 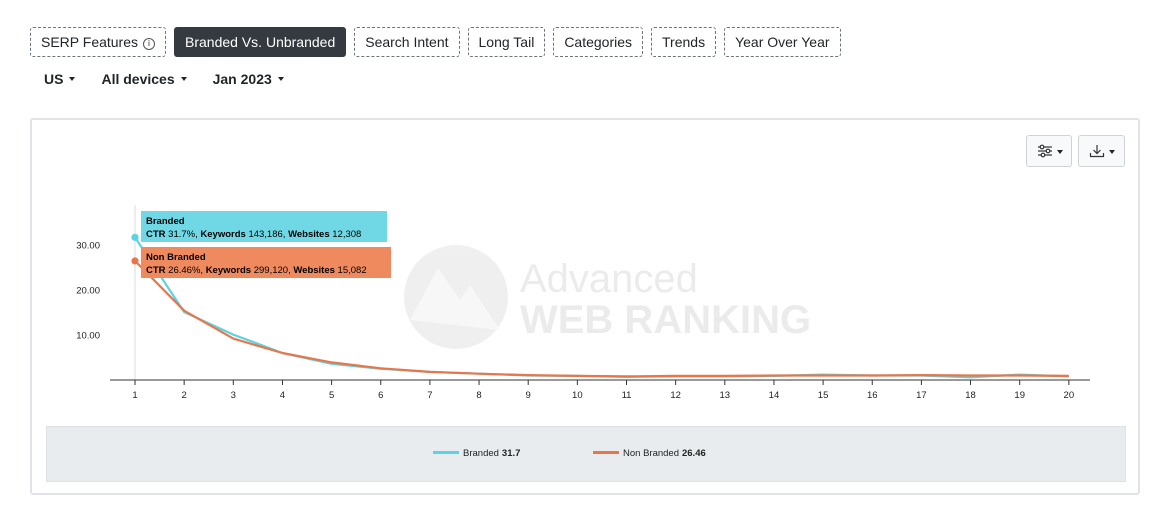 What do you see at coordinates (577, 395) in the screenshot?
I see `x-tick-label: 10` at bounding box center [577, 395].